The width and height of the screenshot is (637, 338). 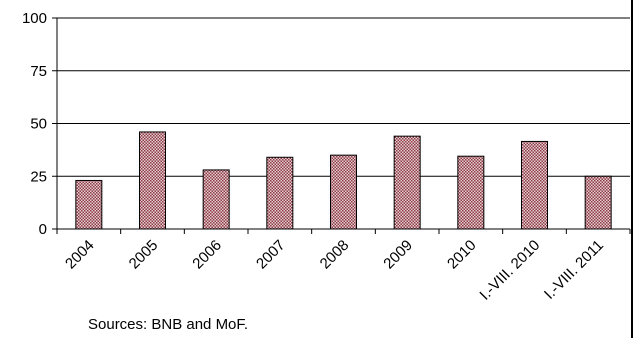 I want to click on y-tick-label: 75, so click(x=38, y=71).